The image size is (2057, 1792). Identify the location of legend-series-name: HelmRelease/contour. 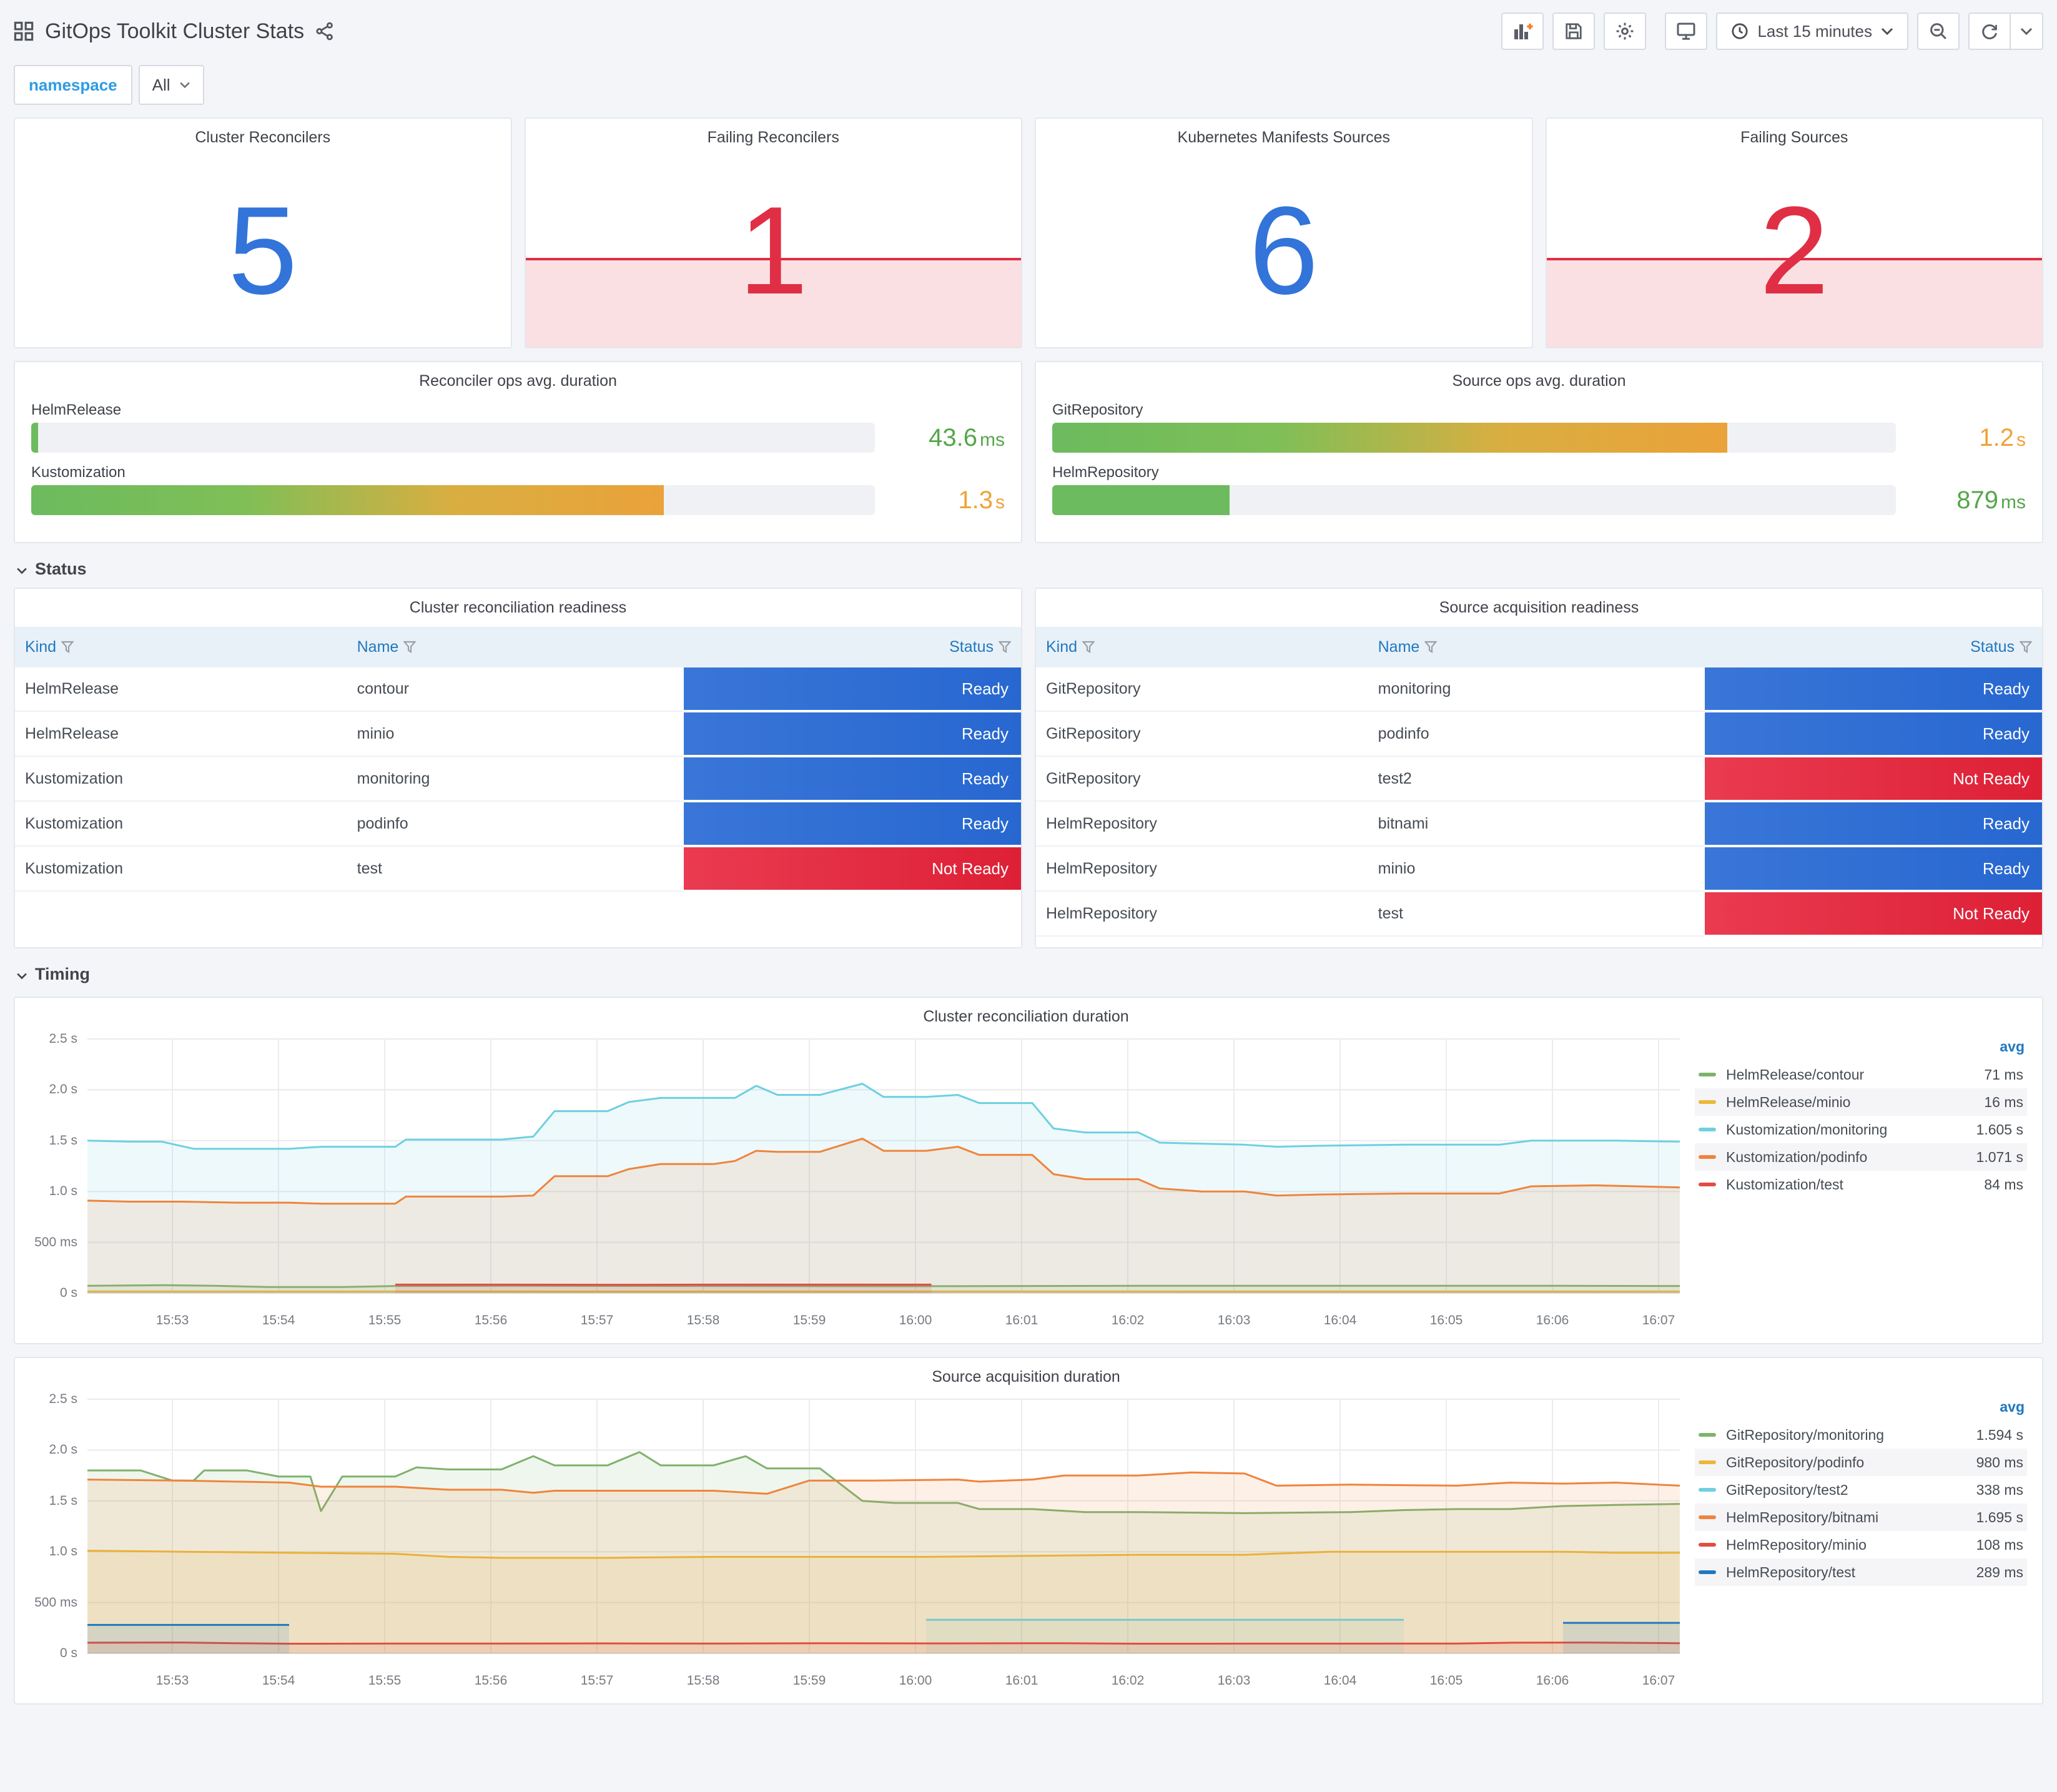
(1795, 1074).